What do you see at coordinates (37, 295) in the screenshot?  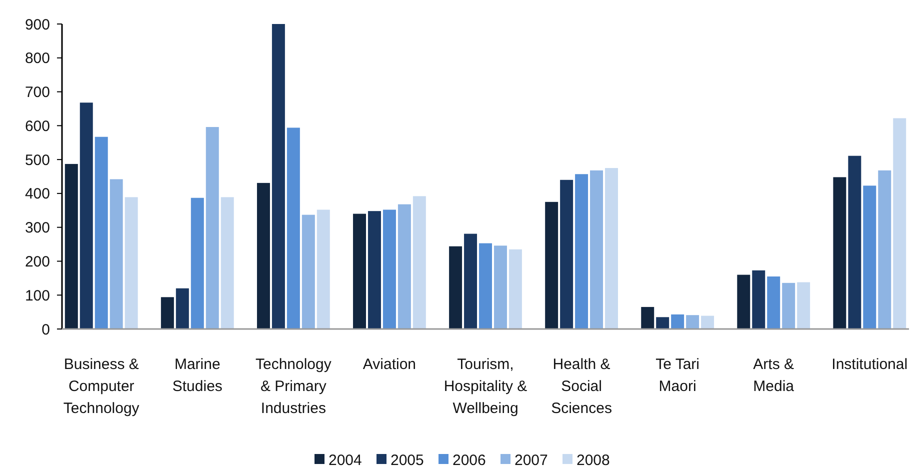 I see `y-tick-label: 100` at bounding box center [37, 295].